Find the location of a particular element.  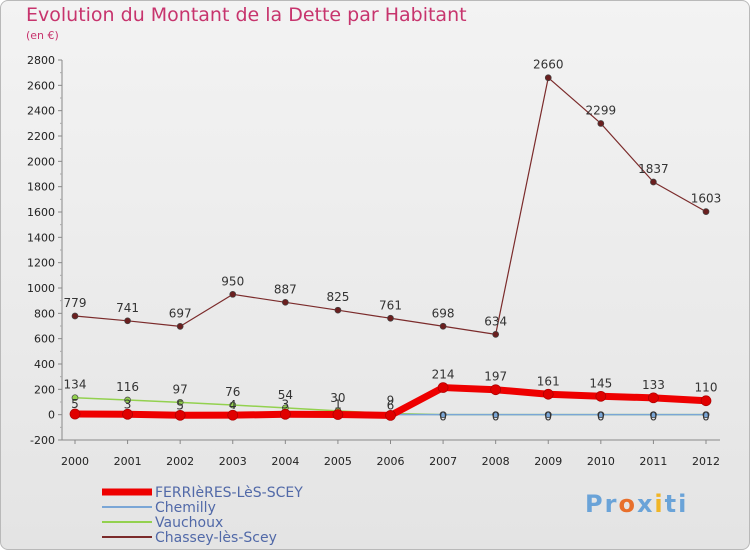

x-tick-label: 2000 is located at coordinates (75, 461).